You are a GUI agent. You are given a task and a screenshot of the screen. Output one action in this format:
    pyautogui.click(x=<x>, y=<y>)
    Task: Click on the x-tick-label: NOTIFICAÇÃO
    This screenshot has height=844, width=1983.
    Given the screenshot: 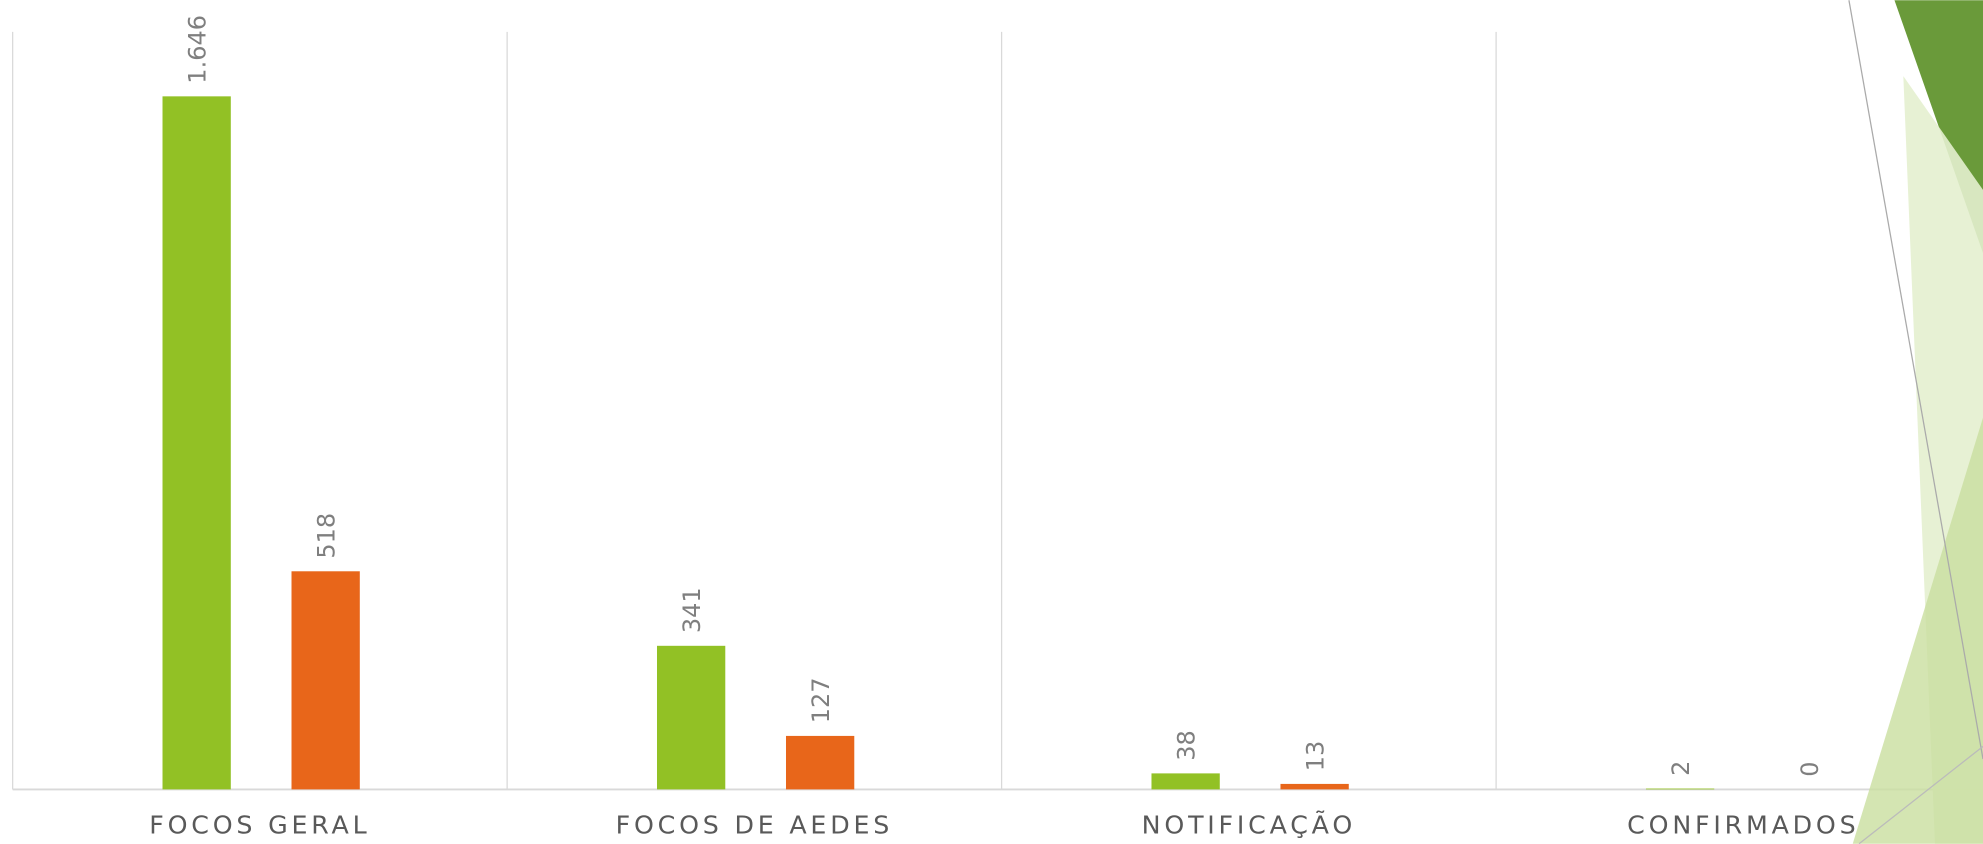 What is the action you would take?
    pyautogui.click(x=1249, y=825)
    